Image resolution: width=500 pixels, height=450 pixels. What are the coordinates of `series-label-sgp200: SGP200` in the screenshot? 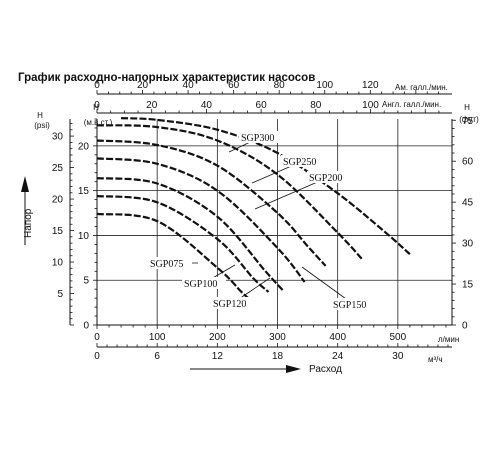 It's located at (325, 178).